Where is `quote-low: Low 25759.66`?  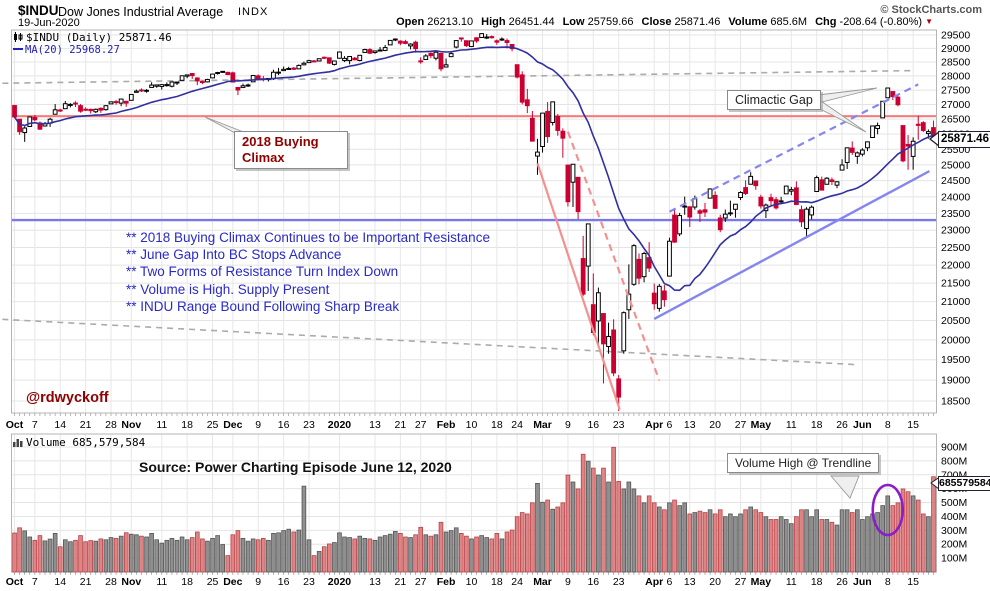
quote-low: Low 25759.66 is located at coordinates (598, 22).